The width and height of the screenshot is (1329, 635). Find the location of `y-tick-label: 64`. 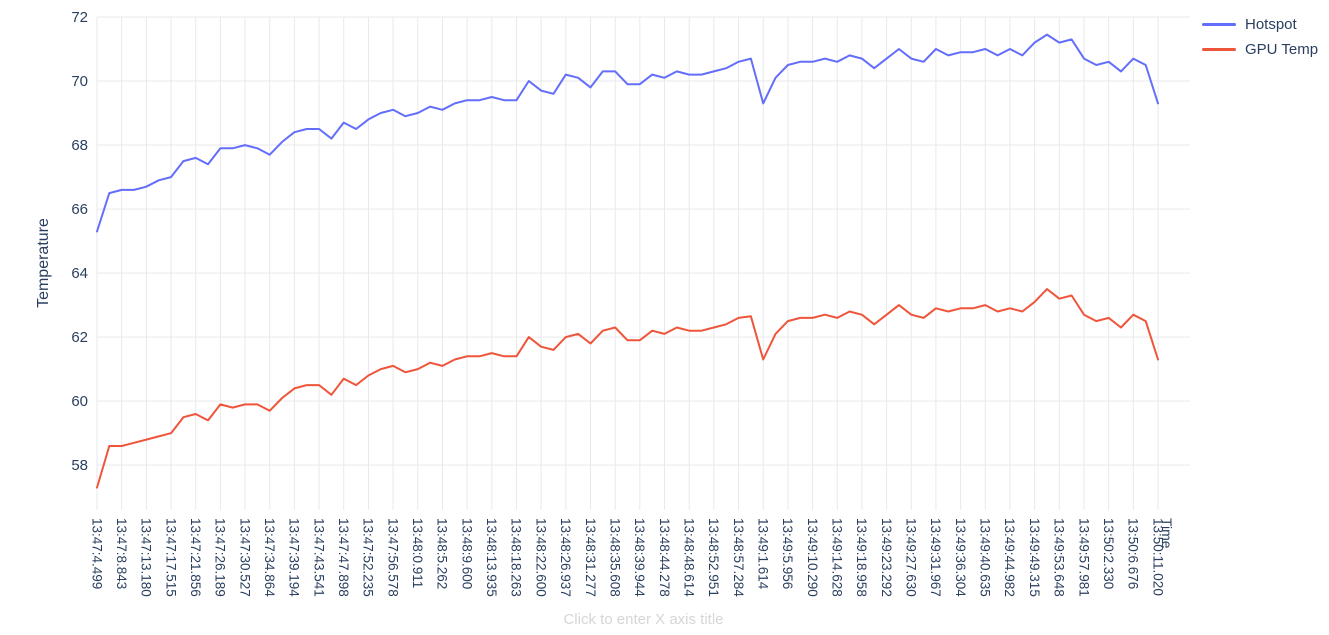

y-tick-label: 64 is located at coordinates (79, 273).